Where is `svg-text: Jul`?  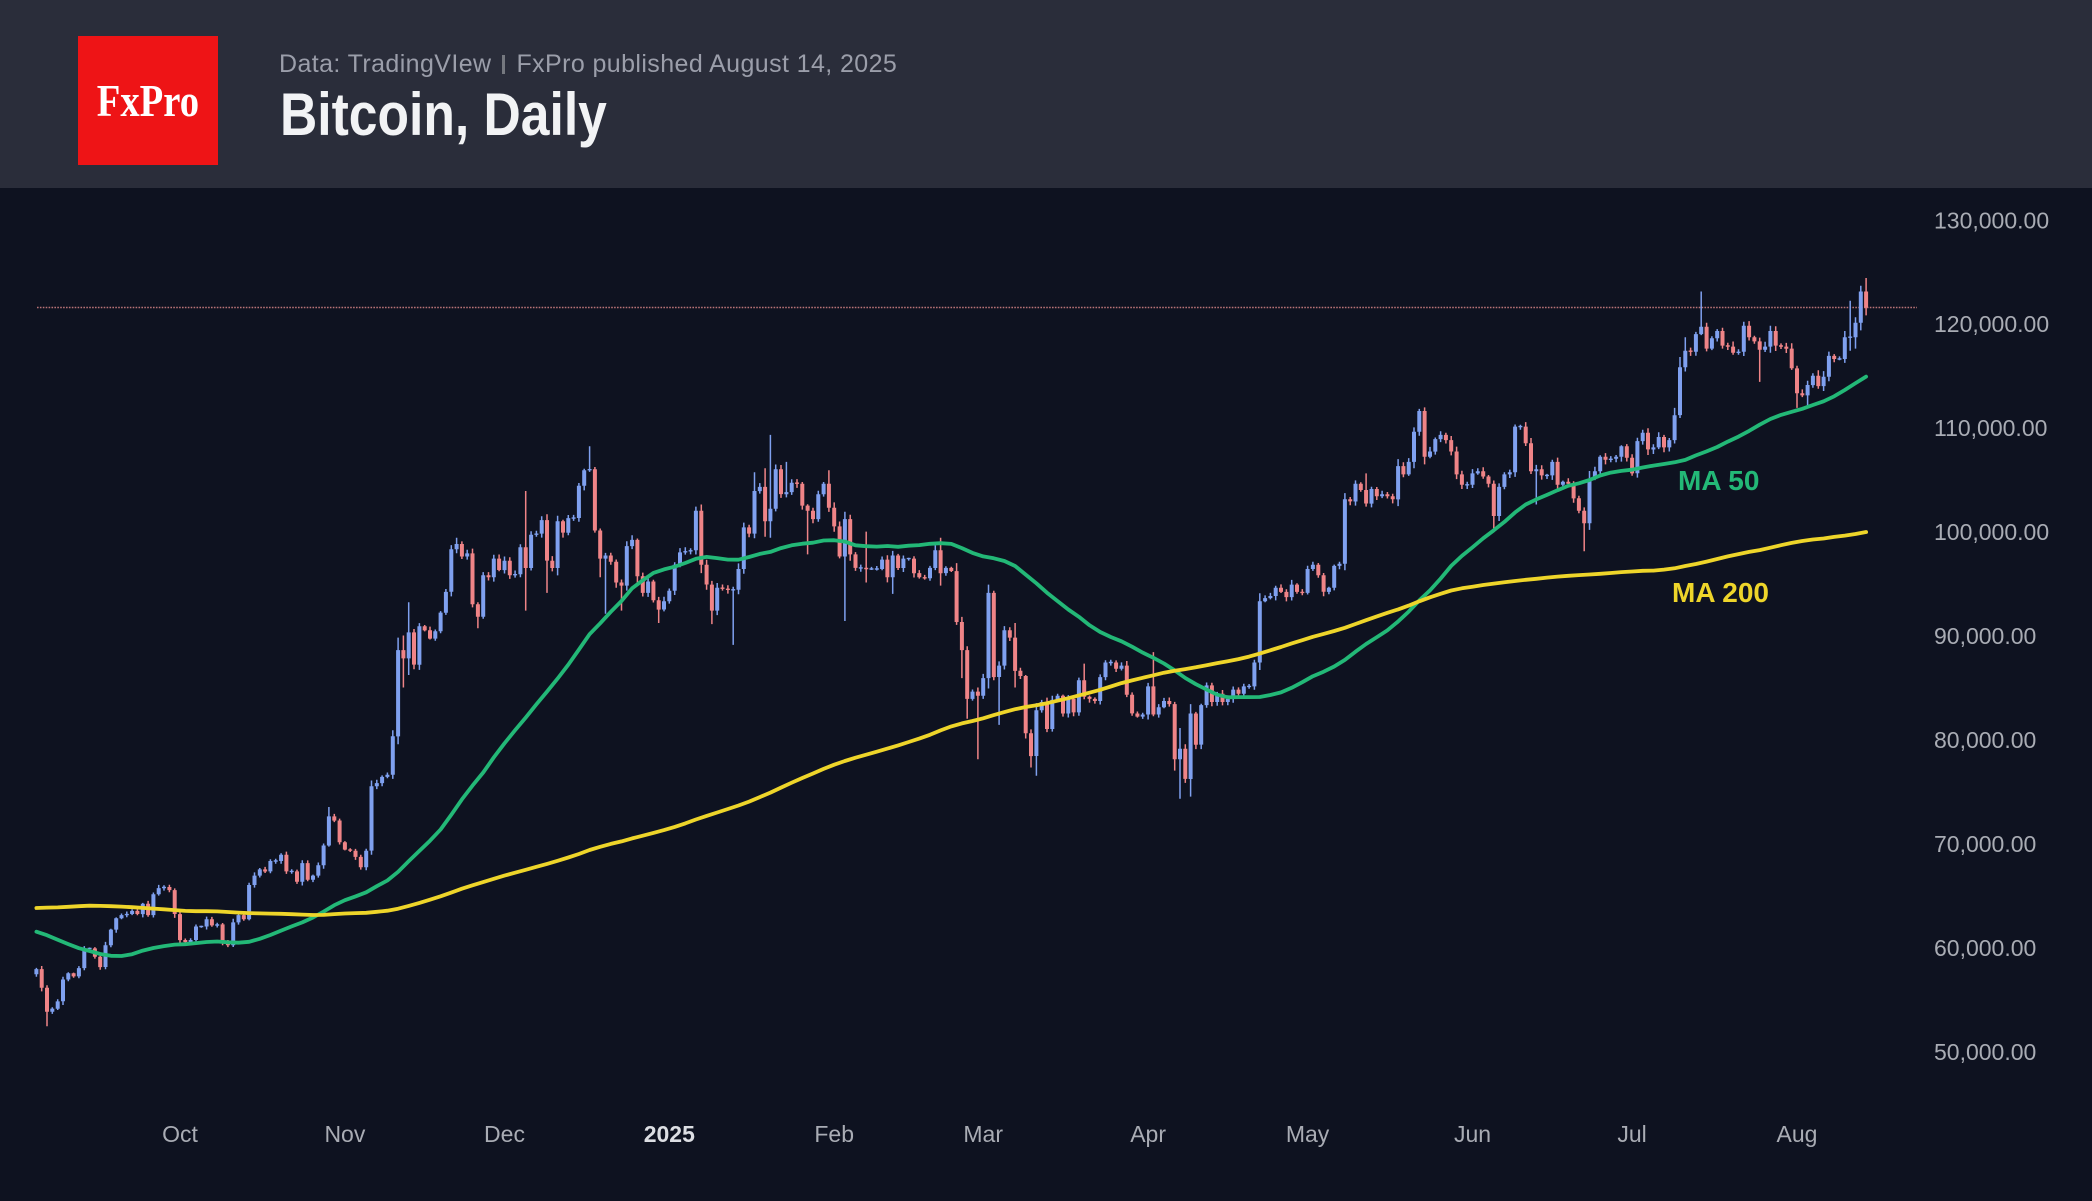 svg-text: Jul is located at coordinates (1631, 1134).